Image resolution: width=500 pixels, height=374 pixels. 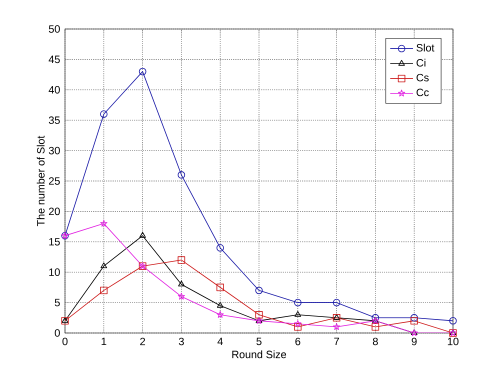 What do you see at coordinates (54, 181) in the screenshot?
I see `y-tick-label: 25` at bounding box center [54, 181].